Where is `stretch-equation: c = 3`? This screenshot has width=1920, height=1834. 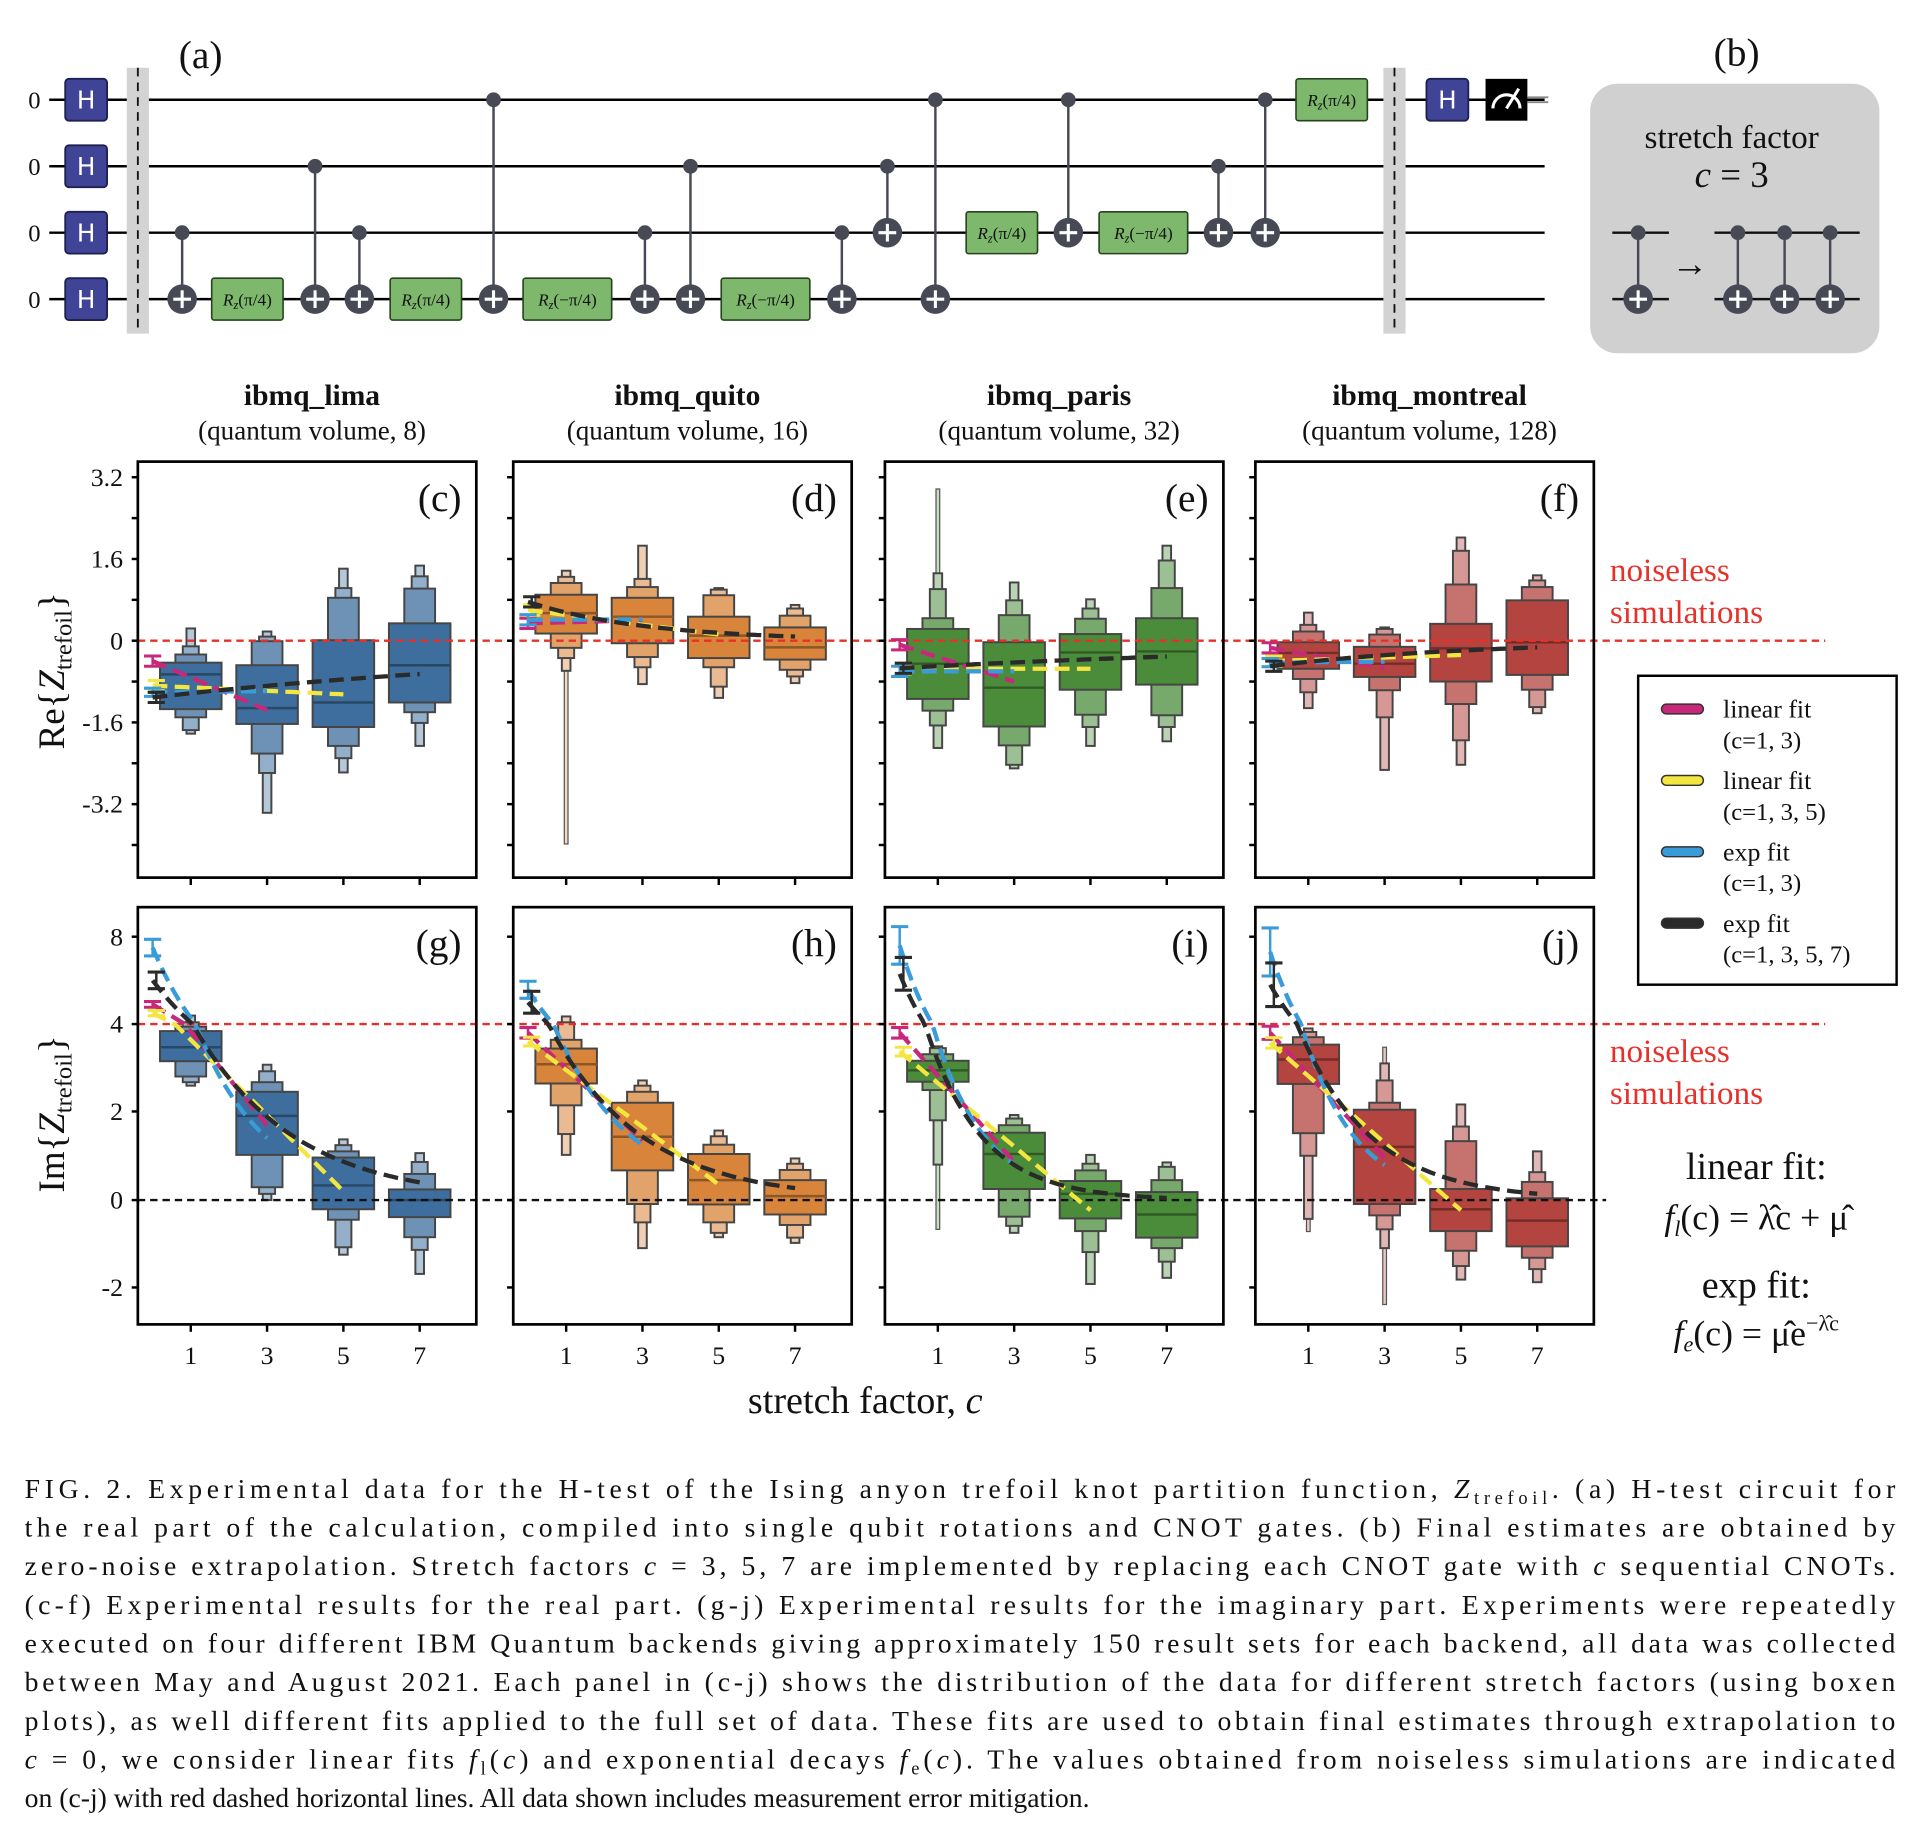
stretch-equation: c = 3 is located at coordinates (1732, 174).